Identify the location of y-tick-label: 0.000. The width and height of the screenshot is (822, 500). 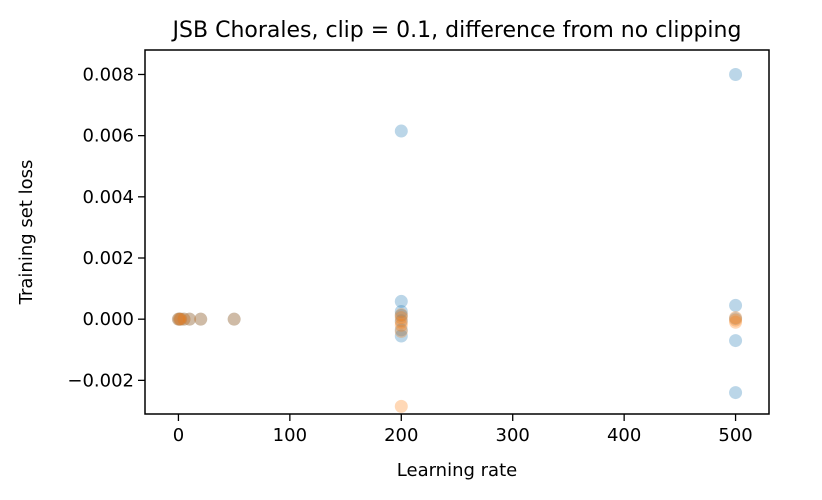
(108, 319).